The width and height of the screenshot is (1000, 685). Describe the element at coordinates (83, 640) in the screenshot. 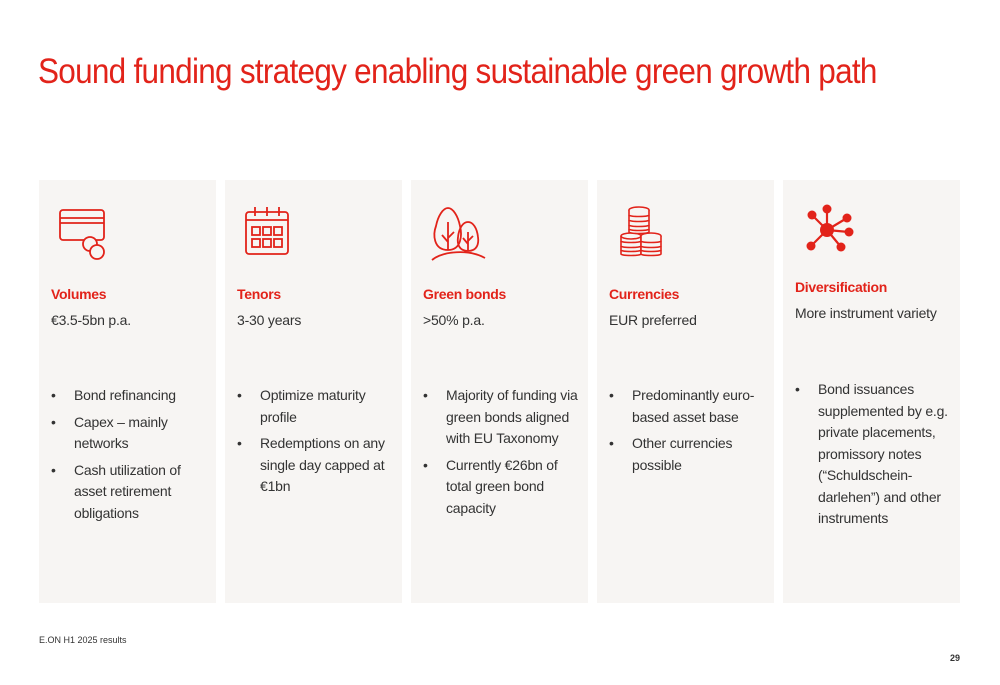

I see `footer-text: E.ON H1 2025 results` at that location.